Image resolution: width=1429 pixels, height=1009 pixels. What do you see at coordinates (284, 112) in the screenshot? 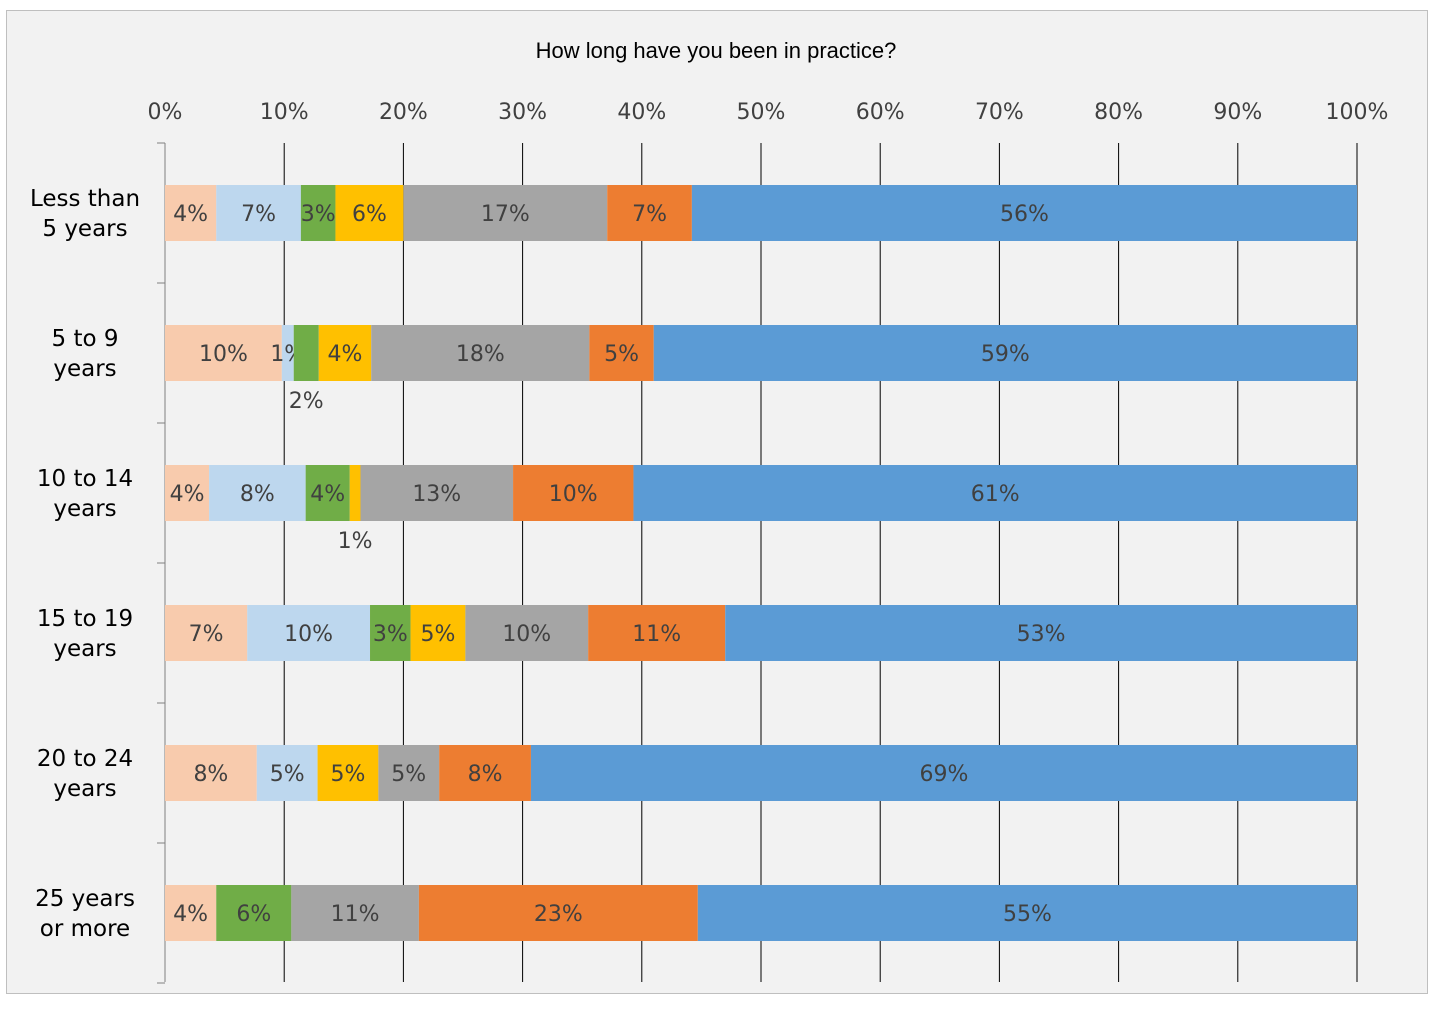
I see `x-tick-label: 10%` at bounding box center [284, 112].